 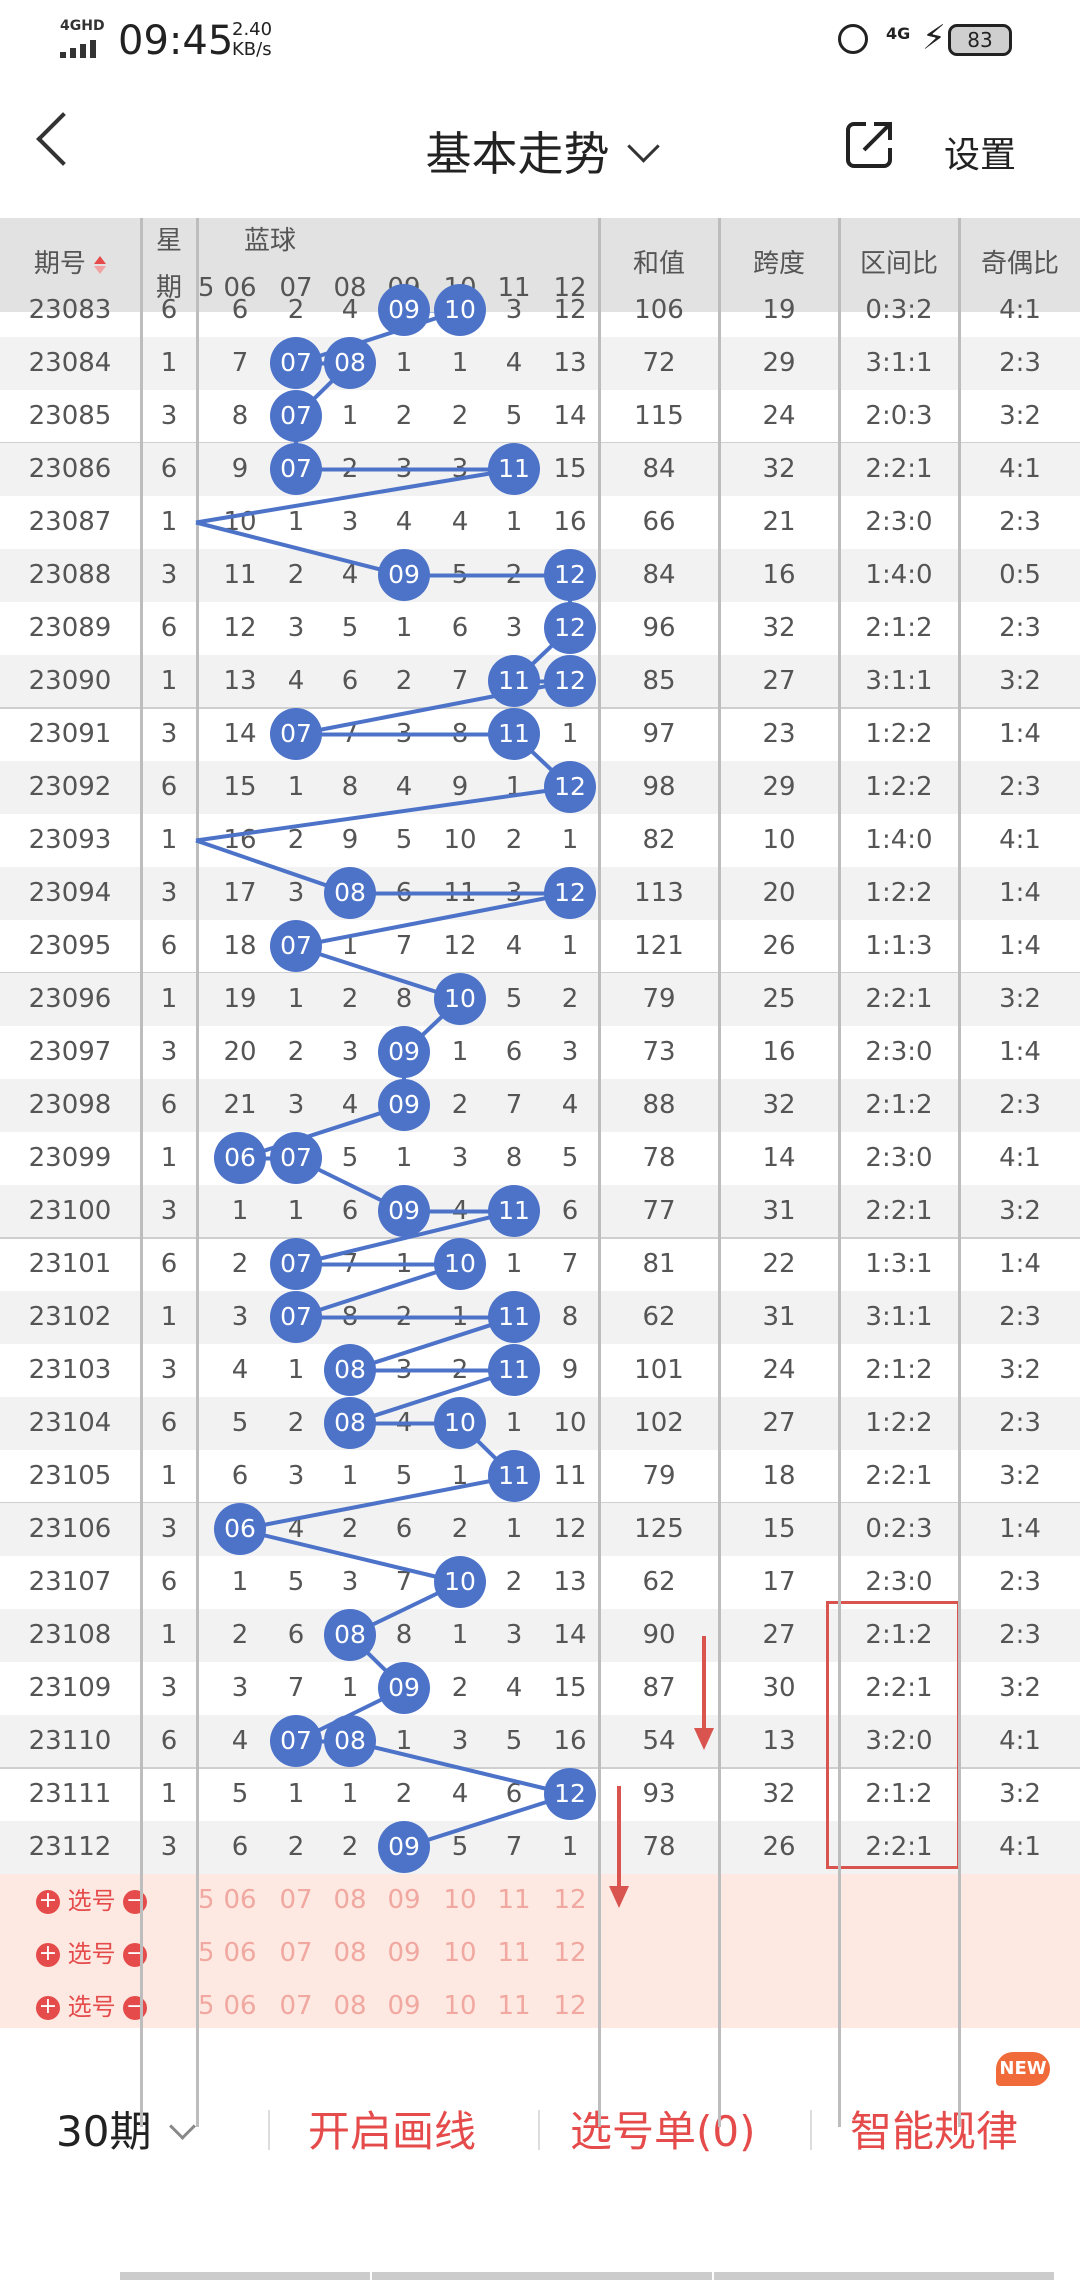 I want to click on col-divider-blue, so click(x=599, y=1172).